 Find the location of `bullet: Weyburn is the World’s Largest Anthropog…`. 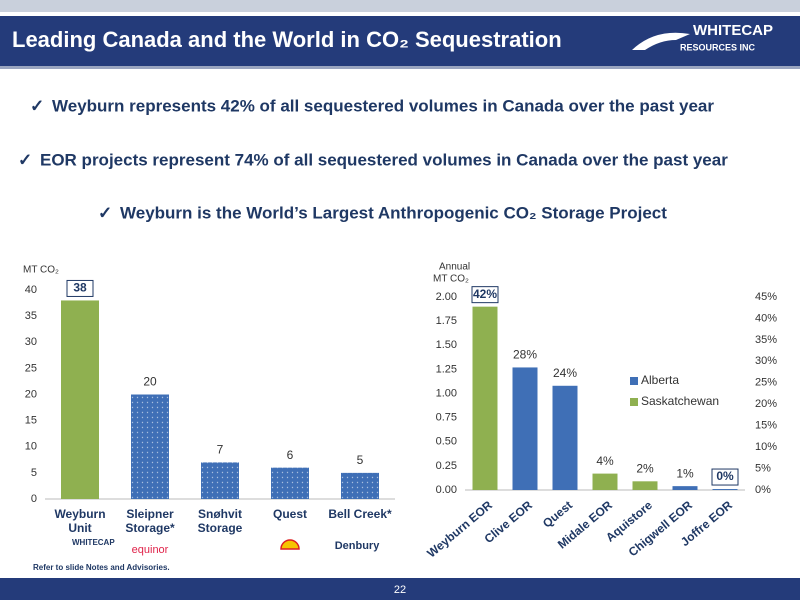

bullet: Weyburn is the World’s Largest Anthropog… is located at coordinates (393, 212).